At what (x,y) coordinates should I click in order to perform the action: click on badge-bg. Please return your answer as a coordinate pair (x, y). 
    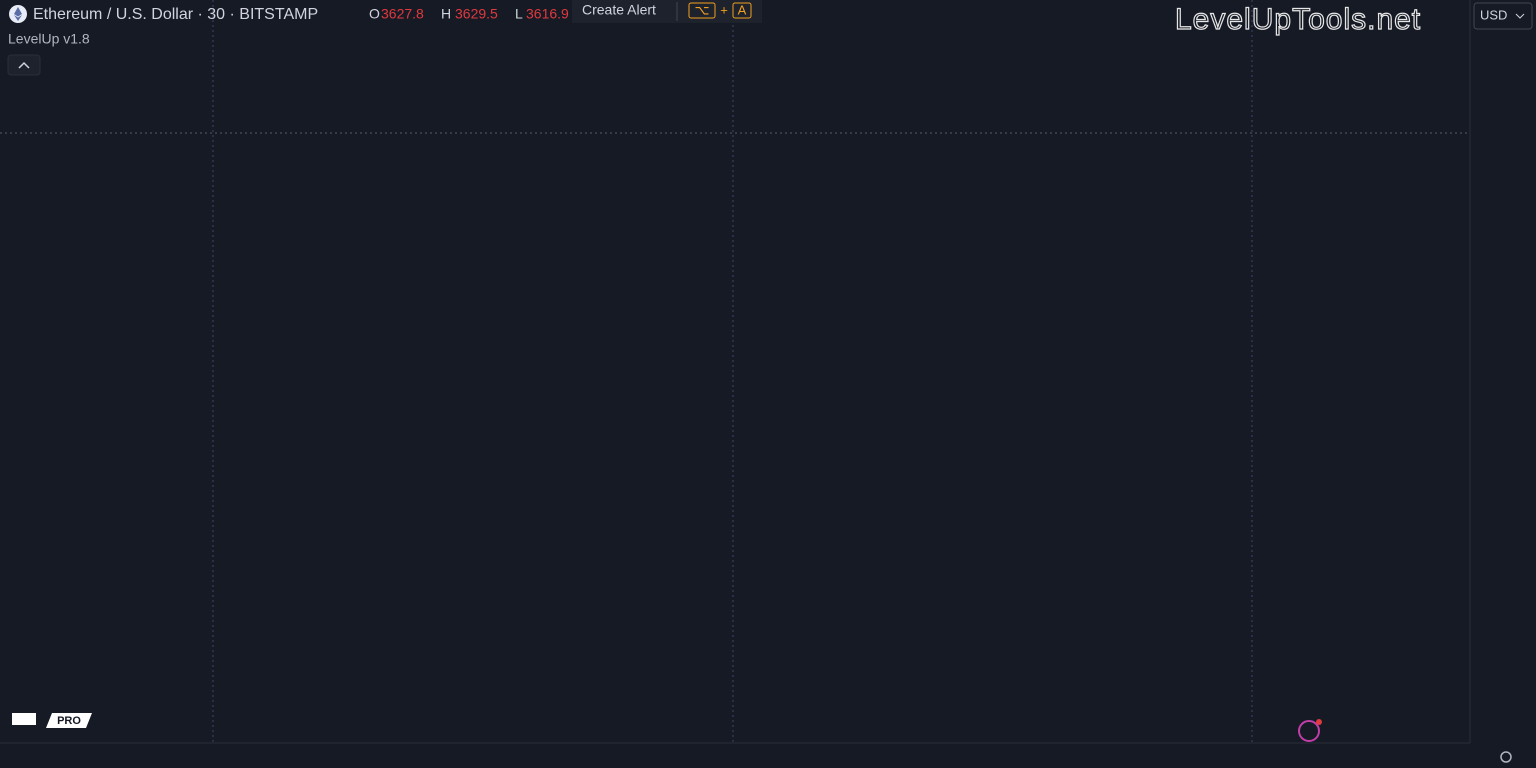
    Looking at the image, I should click on (69, 720).